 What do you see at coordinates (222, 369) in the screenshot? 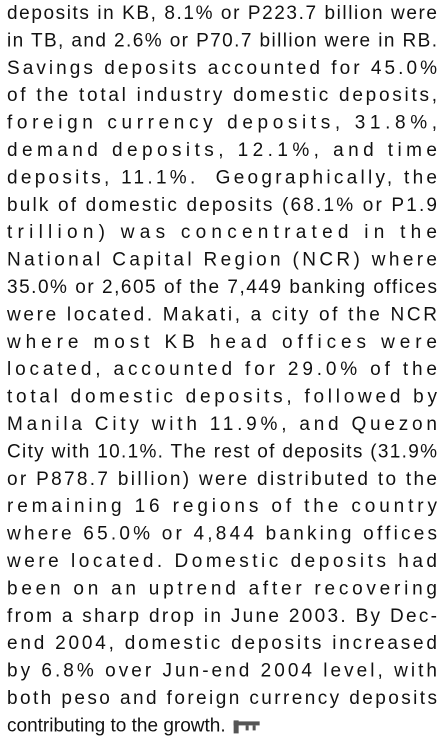
I see `text-line: located, accounted for 29.0% of the` at bounding box center [222, 369].